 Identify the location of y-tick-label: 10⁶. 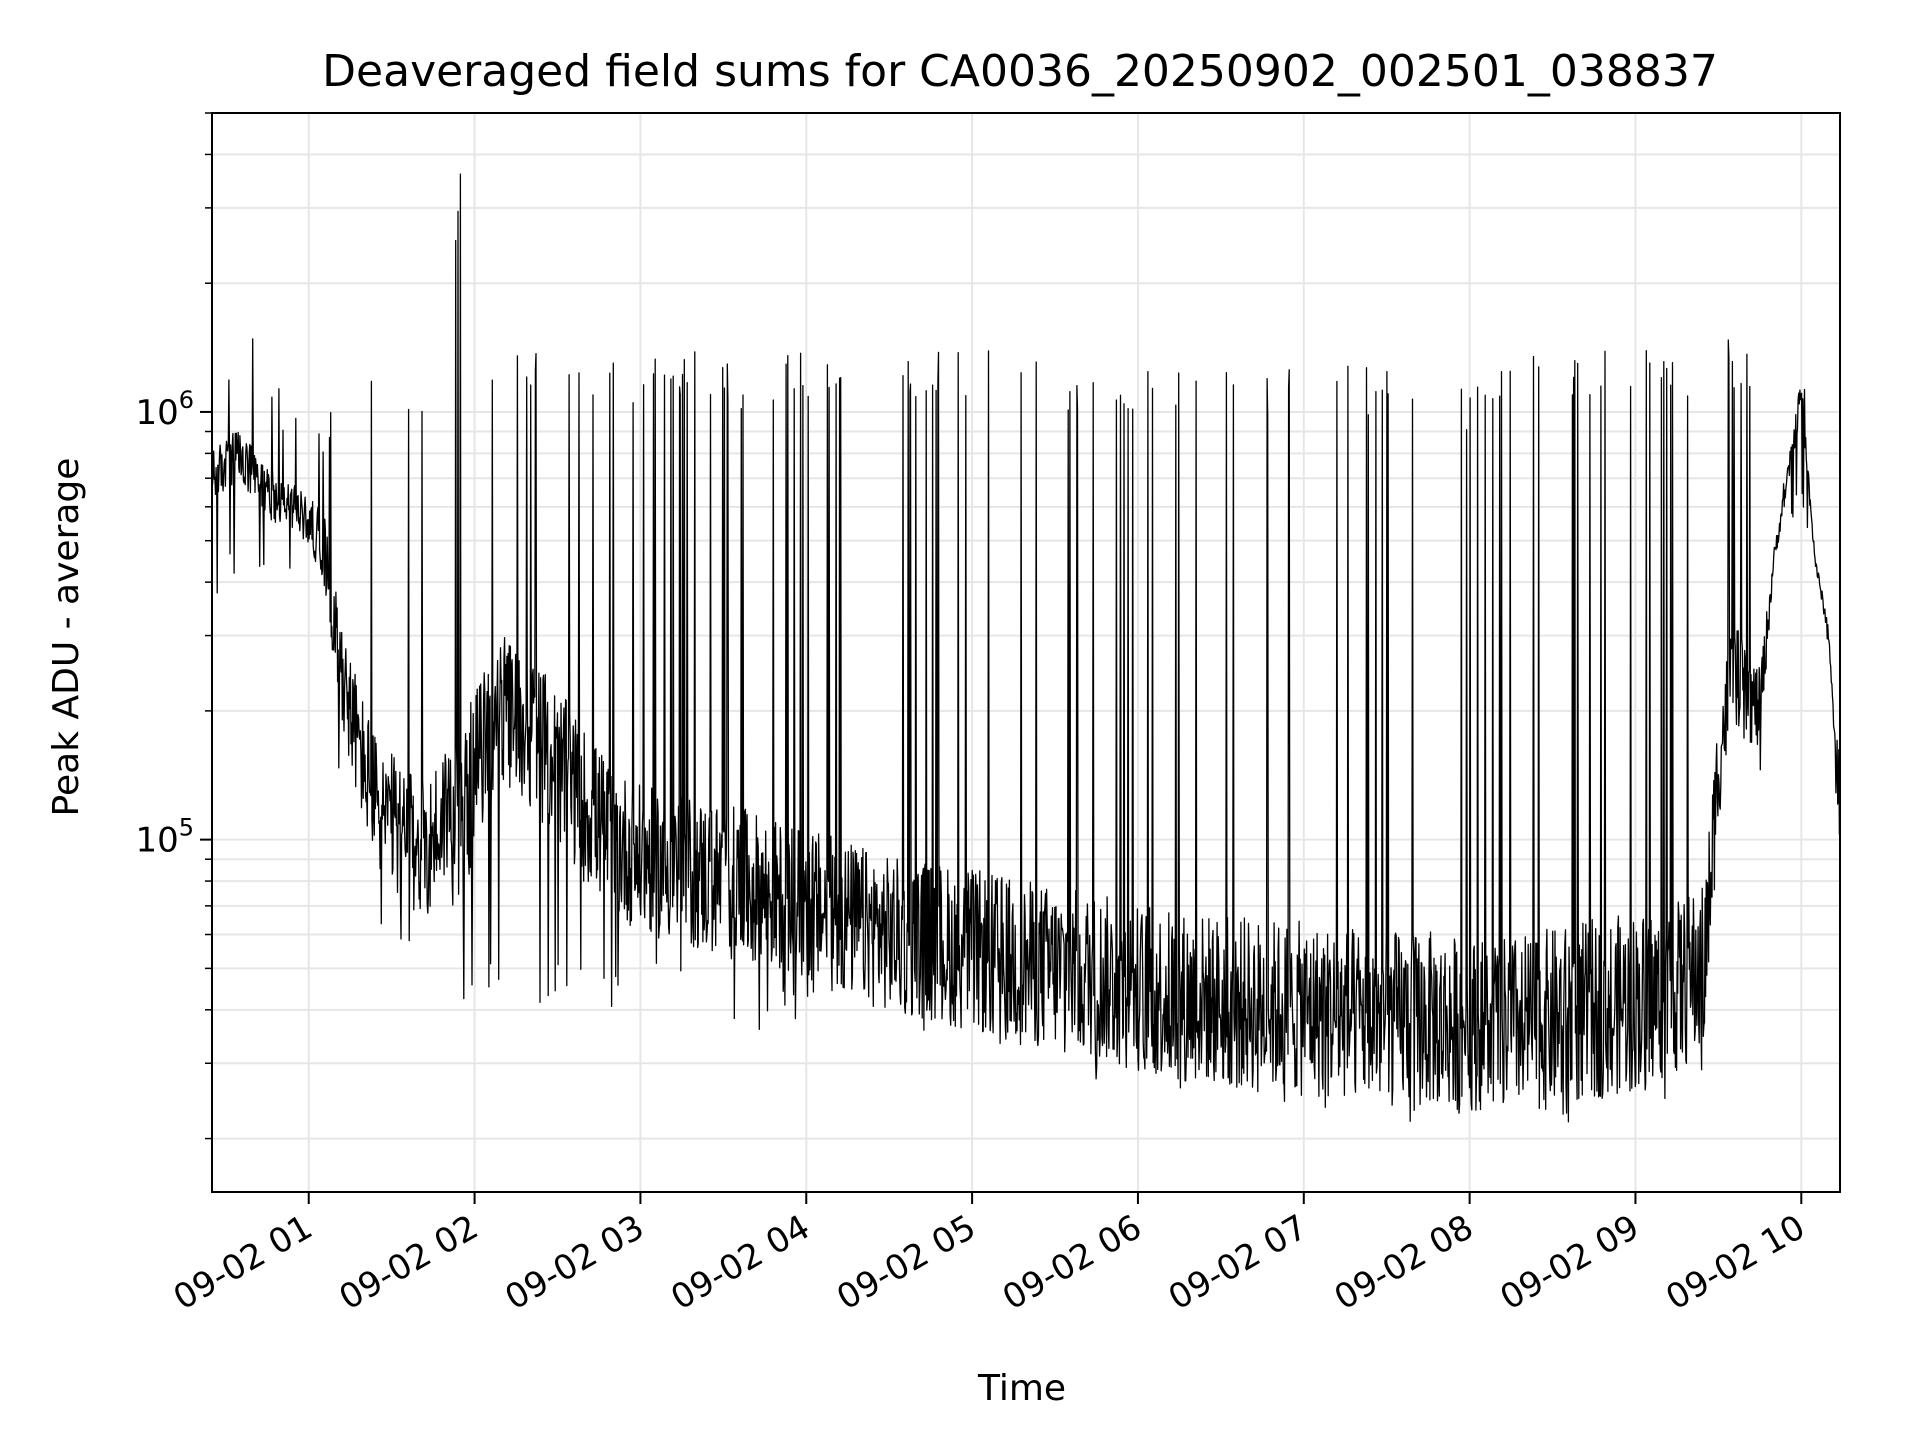
(164, 409).